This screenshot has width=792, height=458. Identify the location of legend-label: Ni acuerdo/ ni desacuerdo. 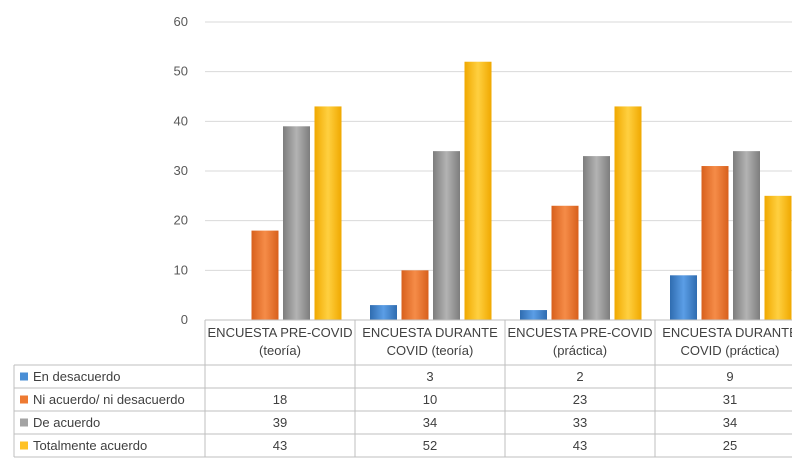
(109, 399).